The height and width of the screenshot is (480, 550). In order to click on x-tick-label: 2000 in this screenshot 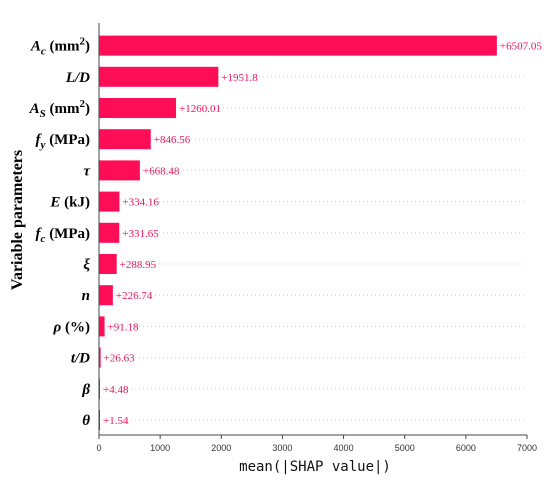, I will do `click(221, 448)`.